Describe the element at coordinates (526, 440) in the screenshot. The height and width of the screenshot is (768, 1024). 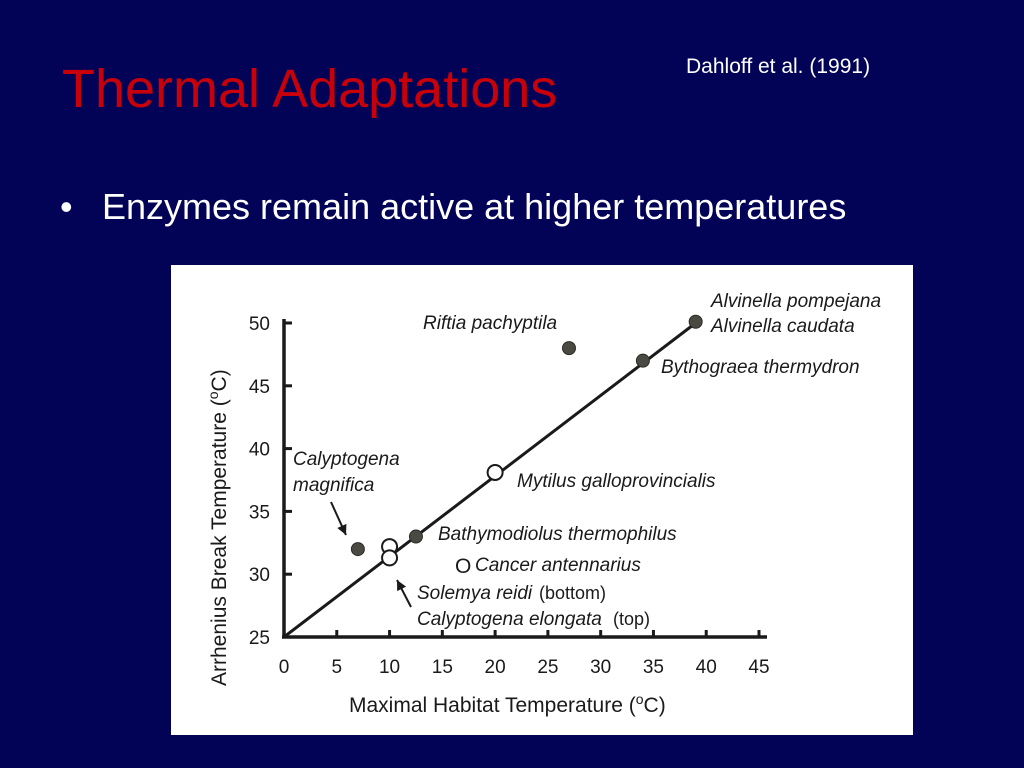
I see `chart-points` at that location.